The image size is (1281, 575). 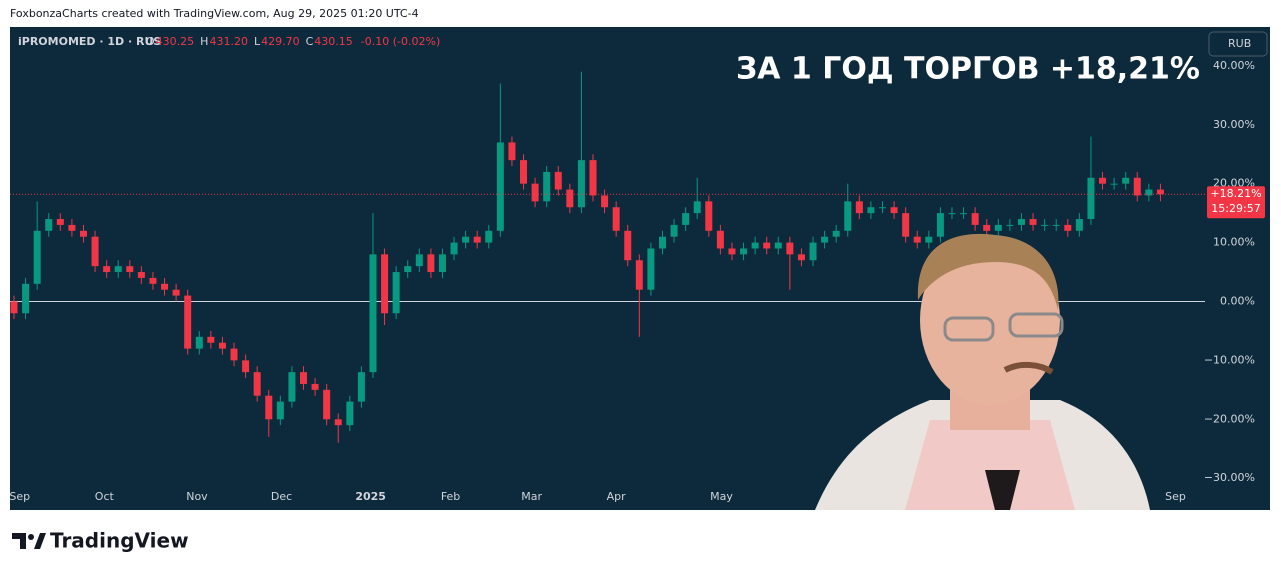 What do you see at coordinates (1229, 418) in the screenshot?
I see `y-tick-label: −20.00%` at bounding box center [1229, 418].